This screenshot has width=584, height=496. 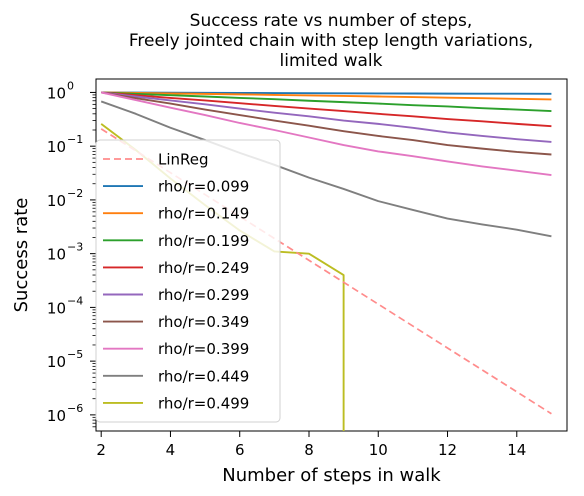 What do you see at coordinates (75, 247) in the screenshot?
I see `y-tick-exponent: −3` at bounding box center [75, 247].